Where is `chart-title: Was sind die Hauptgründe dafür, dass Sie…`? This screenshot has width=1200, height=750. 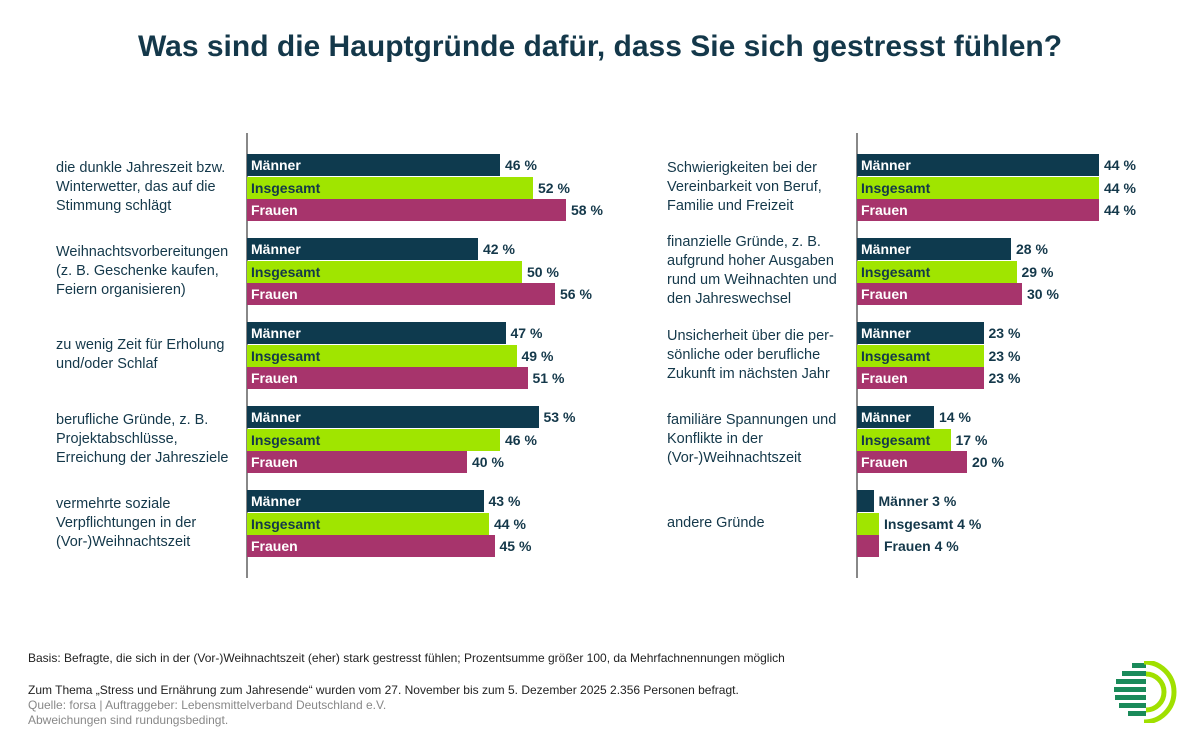 chart-title: Was sind die Hauptgründe dafür, dass Sie… is located at coordinates (600, 46).